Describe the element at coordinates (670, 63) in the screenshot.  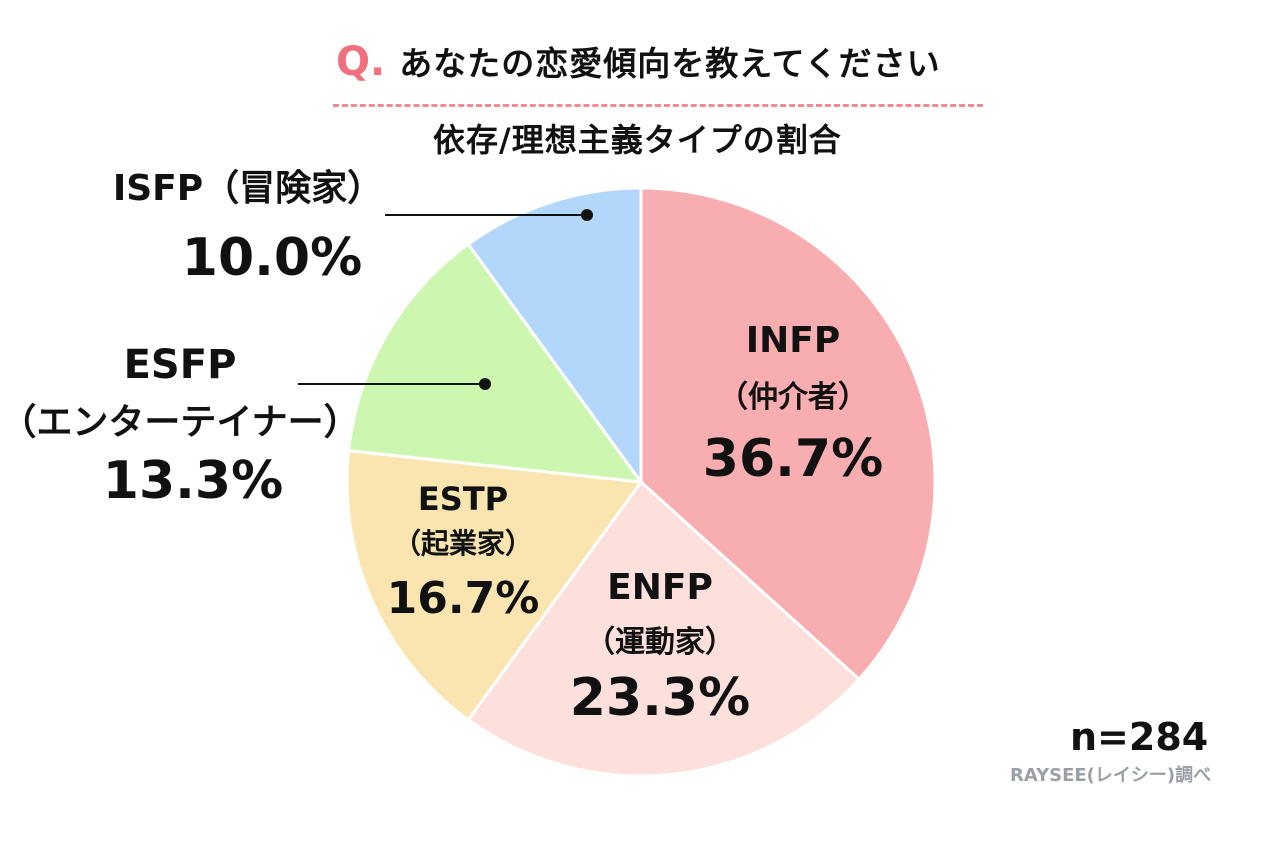
I see `question-title: あなたの恋愛傾向を教えてください` at that location.